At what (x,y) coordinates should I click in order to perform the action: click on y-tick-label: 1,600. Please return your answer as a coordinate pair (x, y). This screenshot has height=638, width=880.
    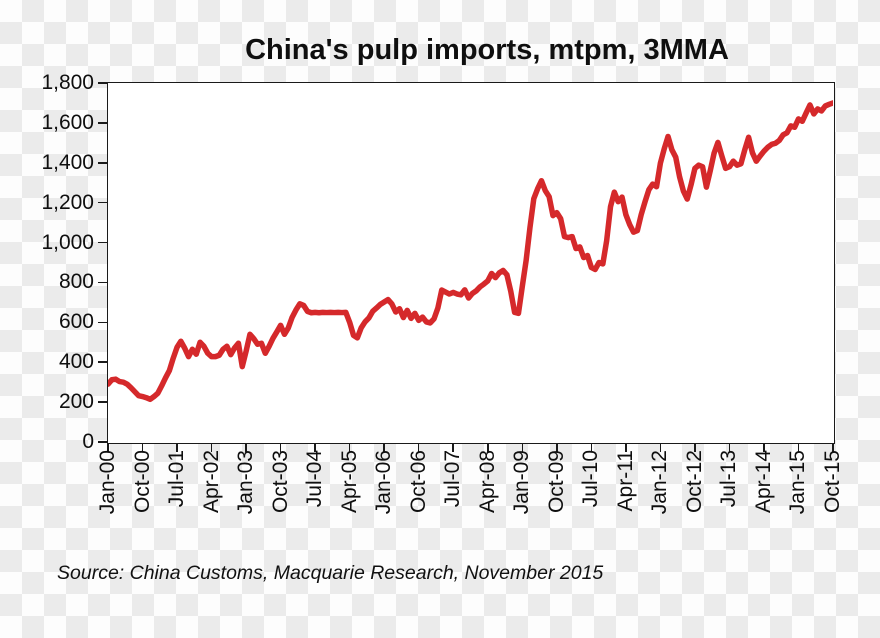
    Looking at the image, I should click on (67, 122).